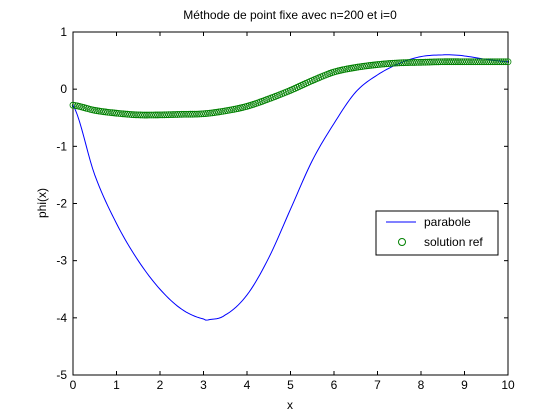 Image resolution: width=560 pixels, height=420 pixels. What do you see at coordinates (61, 261) in the screenshot?
I see `y-tick-label: -3` at bounding box center [61, 261].